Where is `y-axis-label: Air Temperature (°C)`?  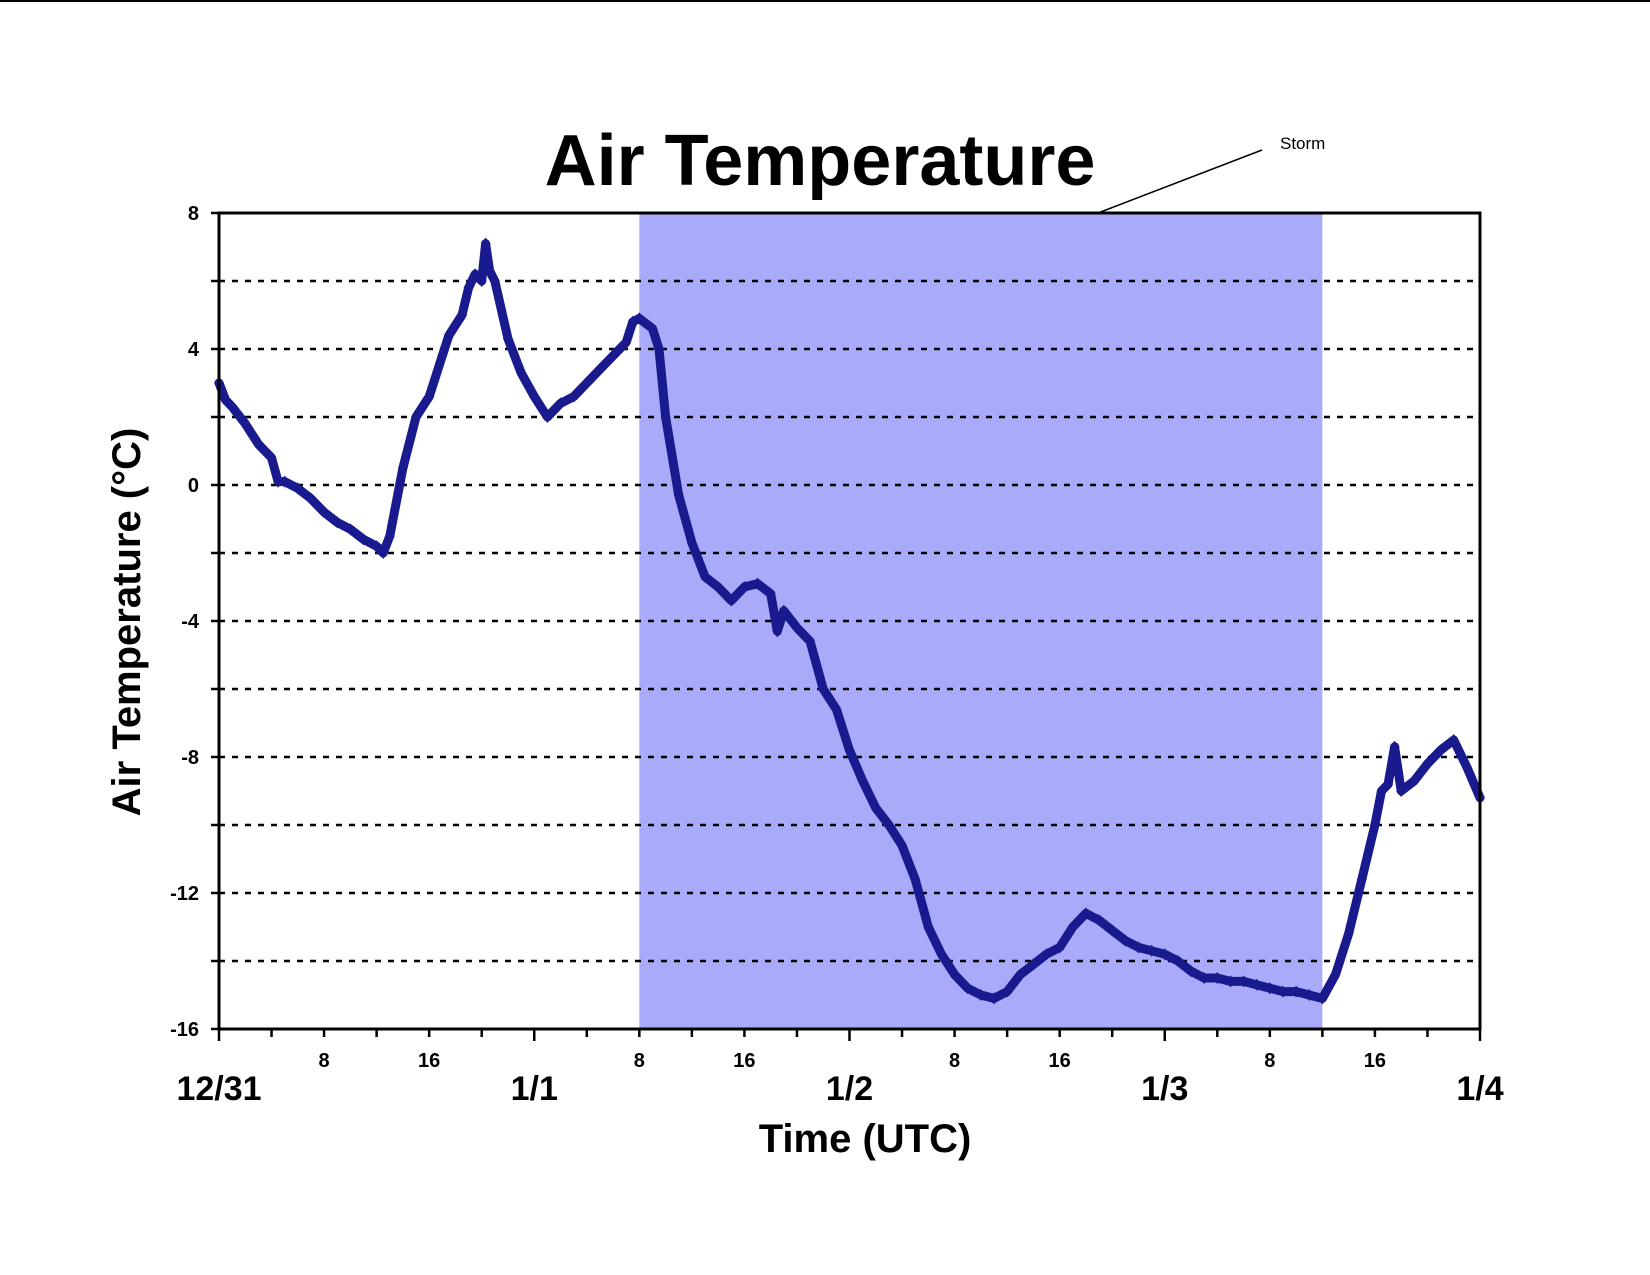
y-axis-label: Air Temperature (°C) is located at coordinates (127, 622).